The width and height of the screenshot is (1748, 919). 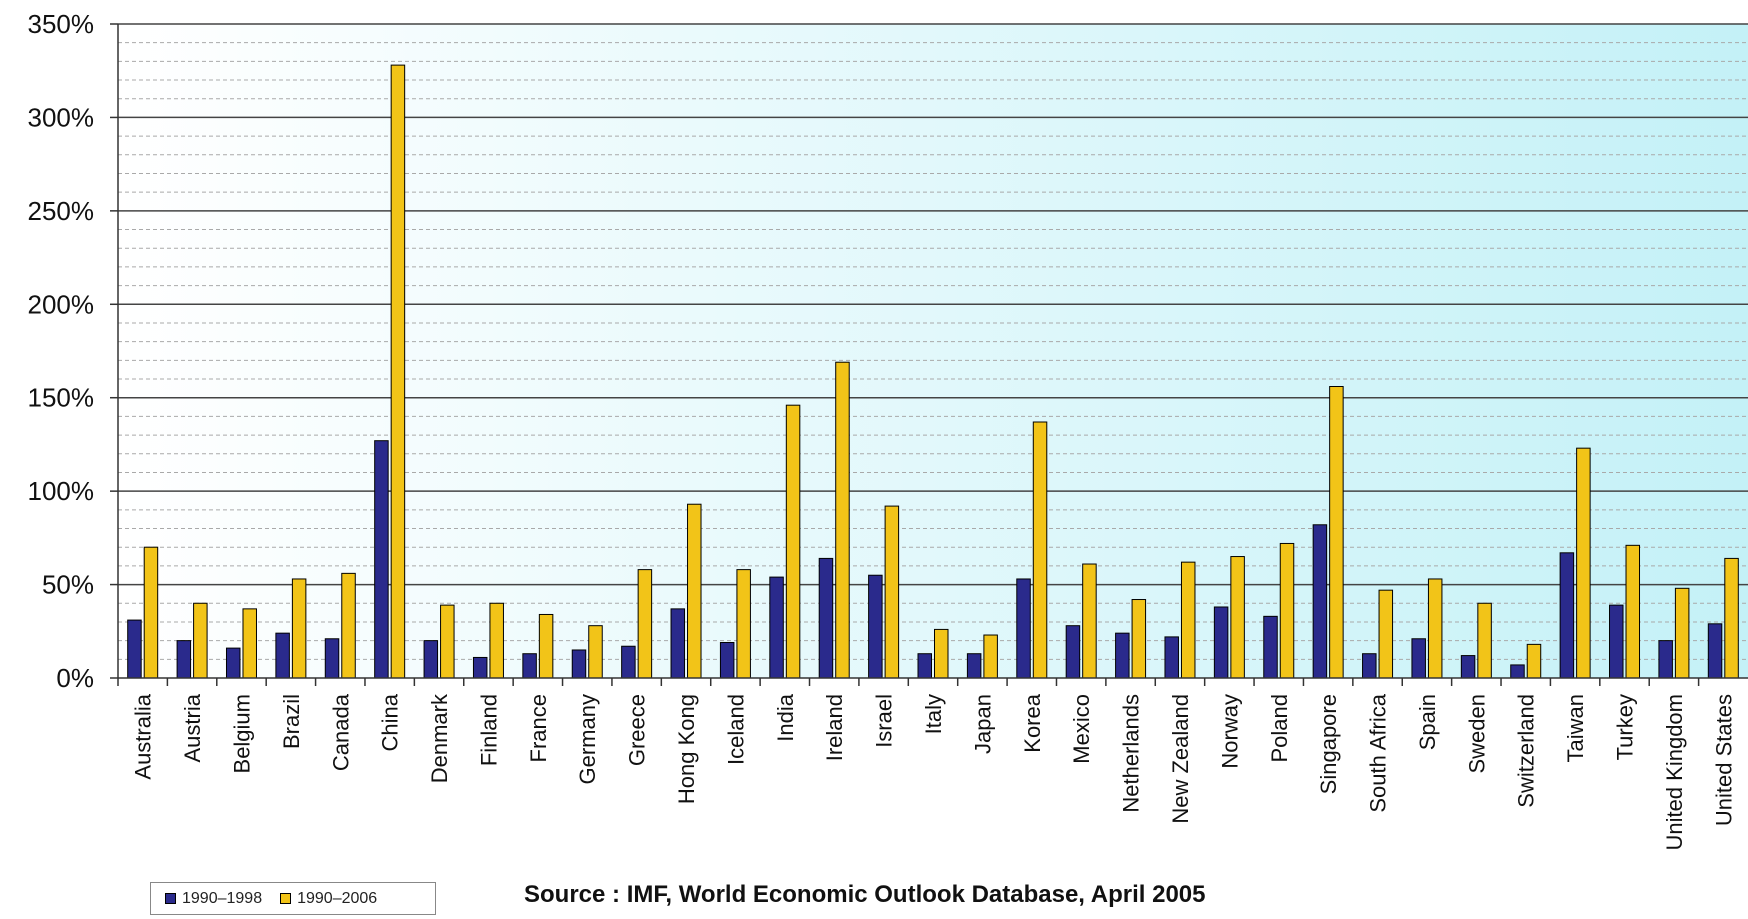 I want to click on y-tick-label: 350%, so click(x=61, y=24).